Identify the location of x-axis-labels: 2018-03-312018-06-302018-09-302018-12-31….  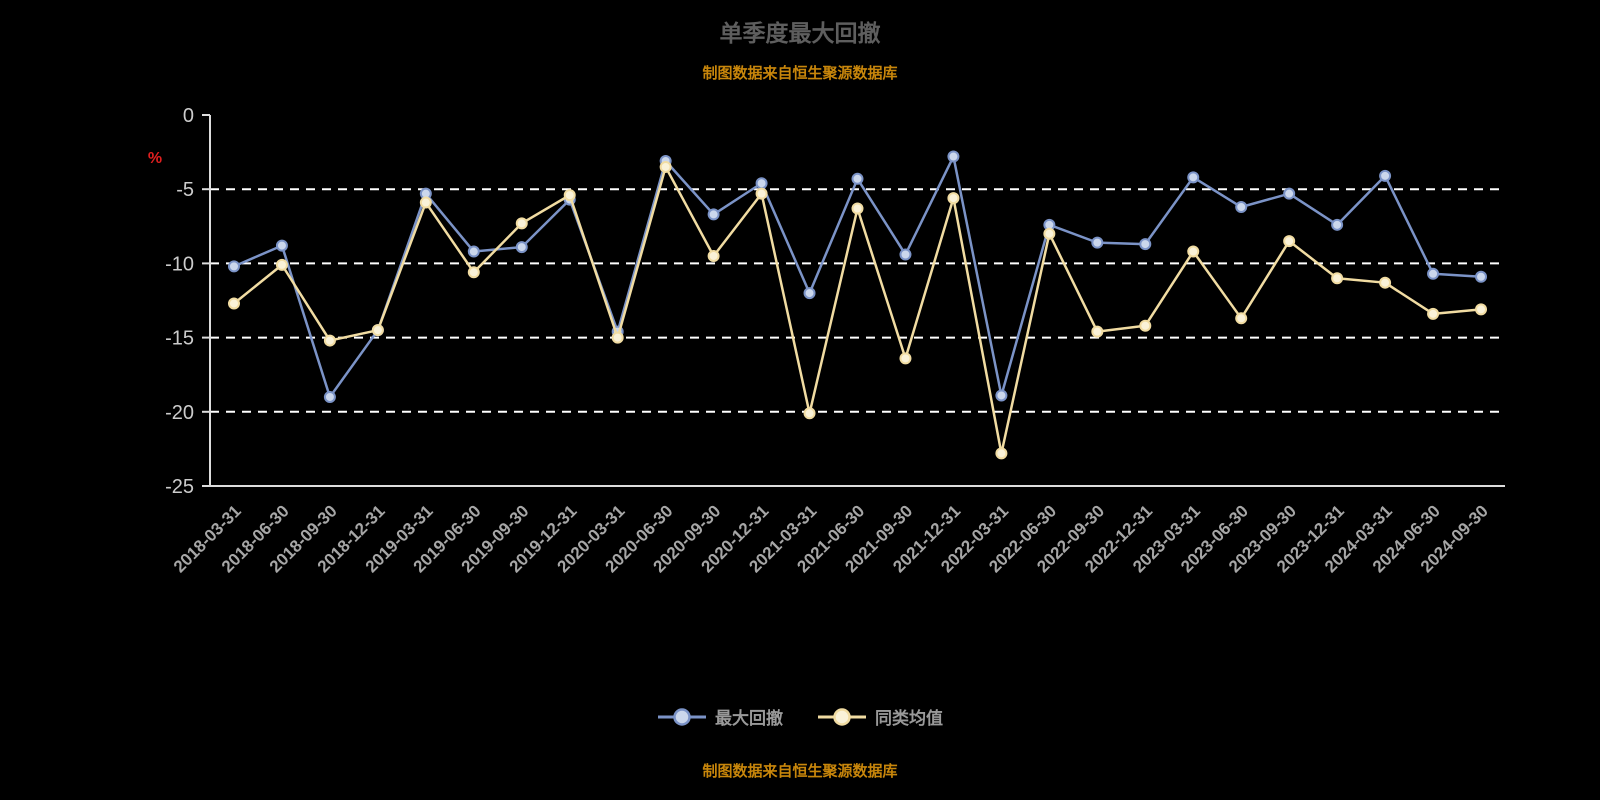
(831, 538).